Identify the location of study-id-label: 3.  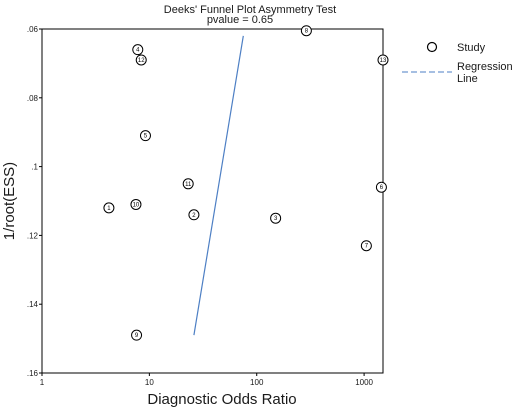
(276, 219).